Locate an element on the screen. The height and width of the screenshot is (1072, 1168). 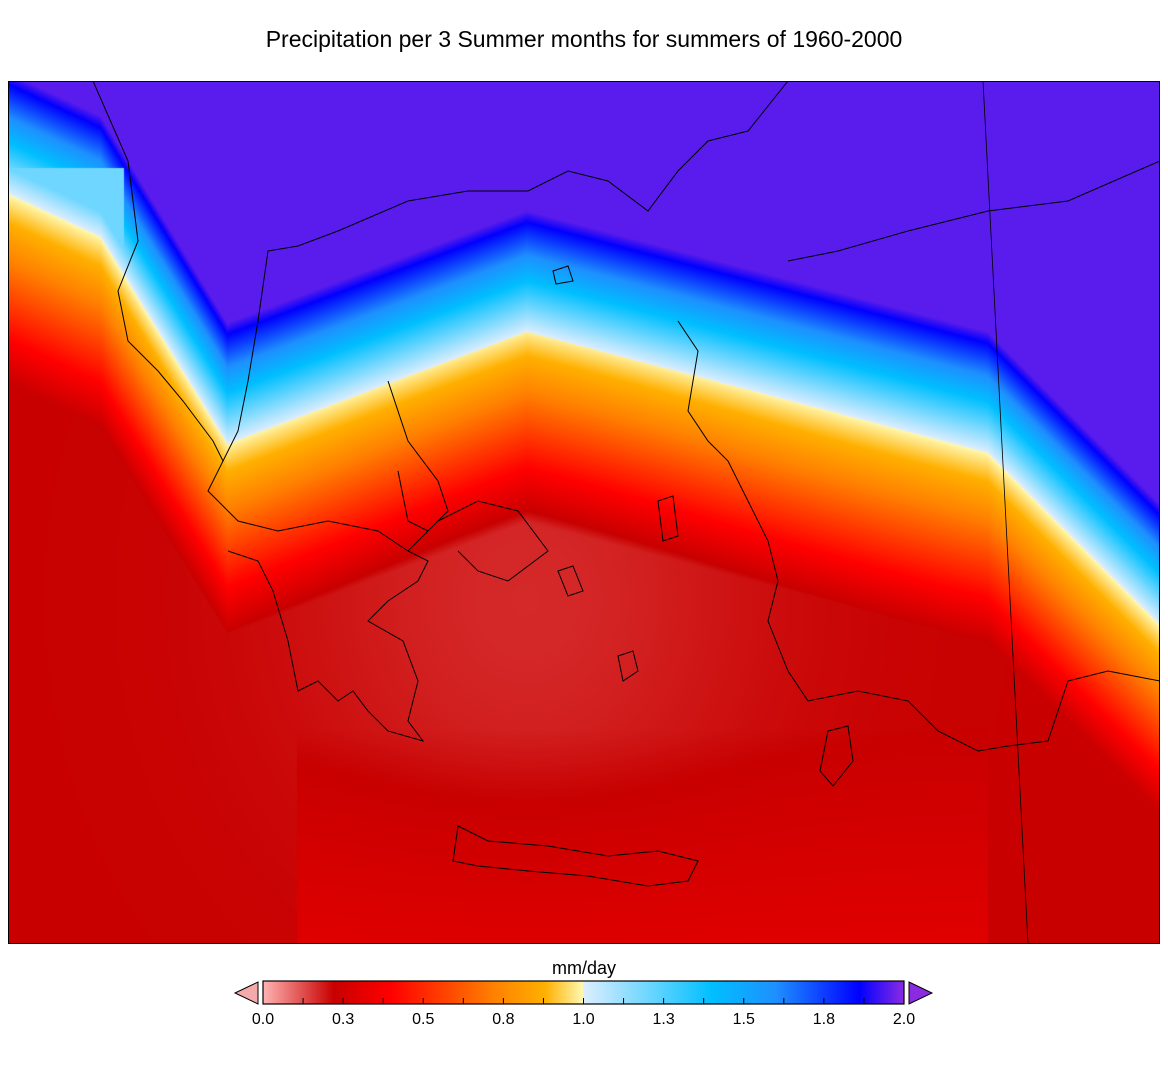
colorbar-over-arrow is located at coordinates (921, 993).